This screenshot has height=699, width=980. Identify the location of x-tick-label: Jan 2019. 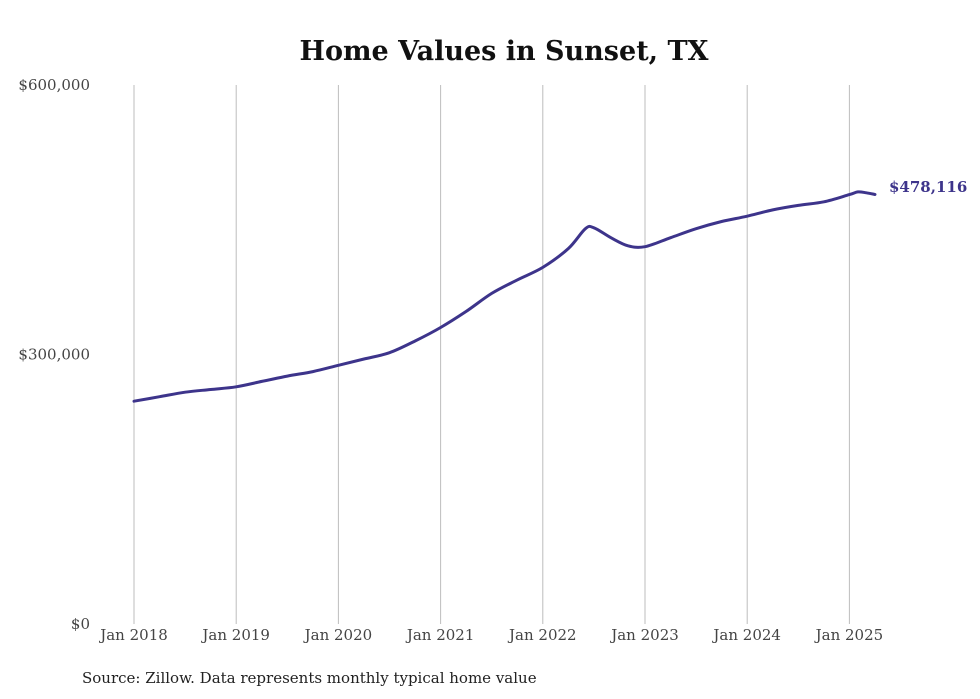
(235, 635).